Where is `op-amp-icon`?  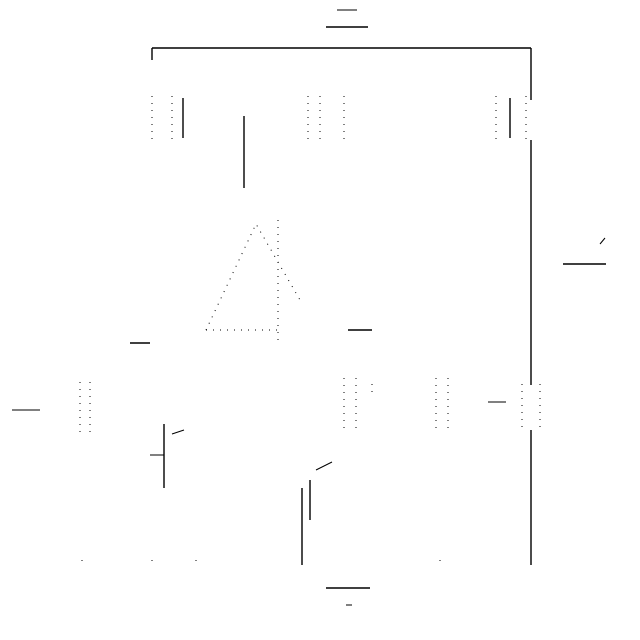 op-amp-icon is located at coordinates (253, 282).